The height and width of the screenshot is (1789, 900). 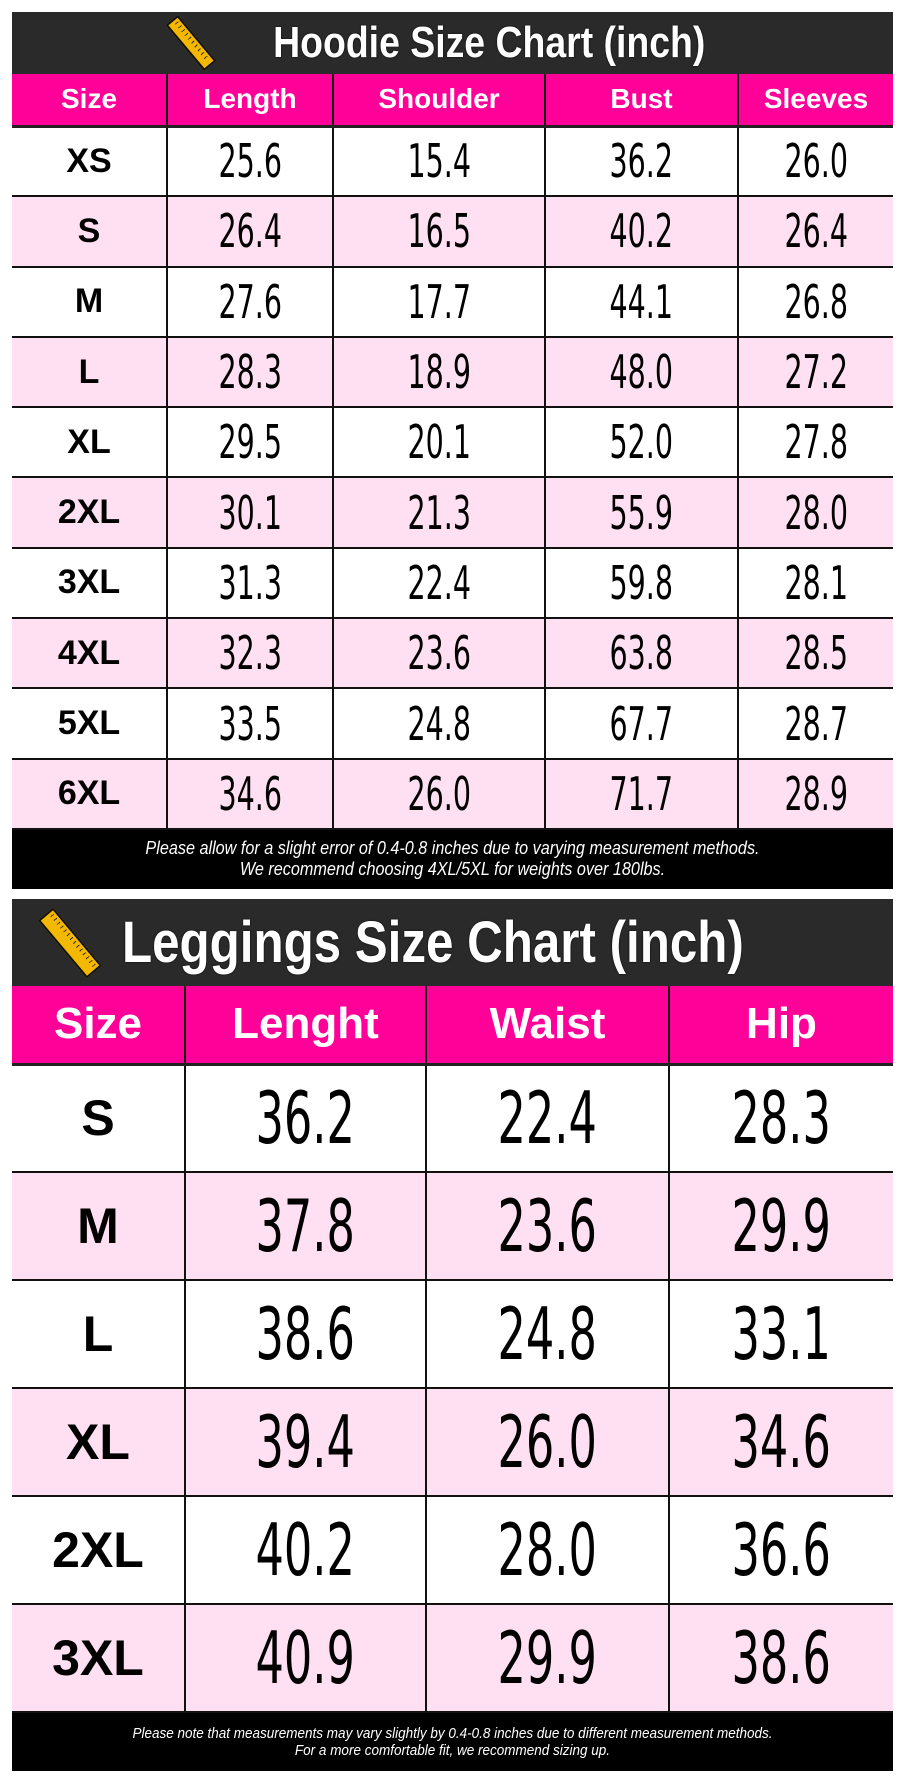 I want to click on column-header: Size, so click(x=99, y=1026).